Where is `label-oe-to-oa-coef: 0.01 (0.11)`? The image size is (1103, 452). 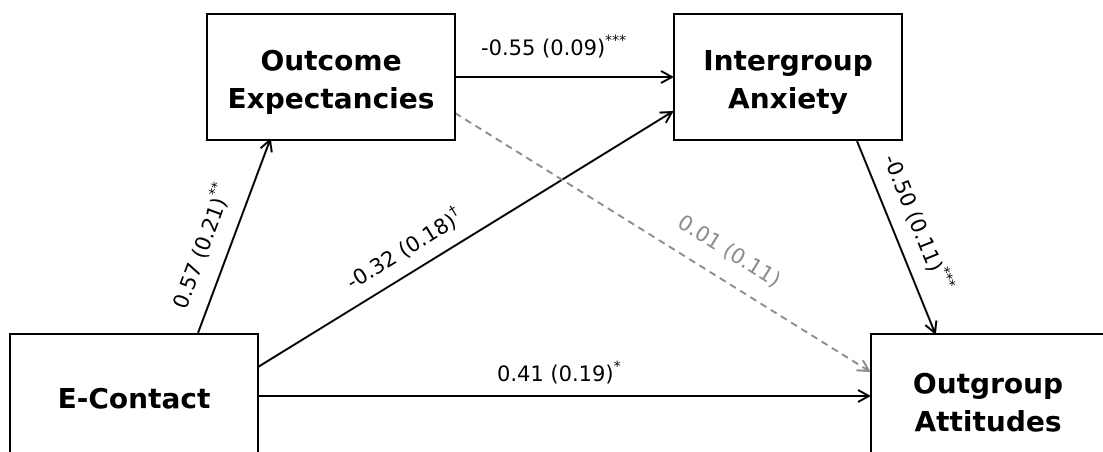 label-oe-to-oa-coef: 0.01 (0.11) is located at coordinates (729, 251).